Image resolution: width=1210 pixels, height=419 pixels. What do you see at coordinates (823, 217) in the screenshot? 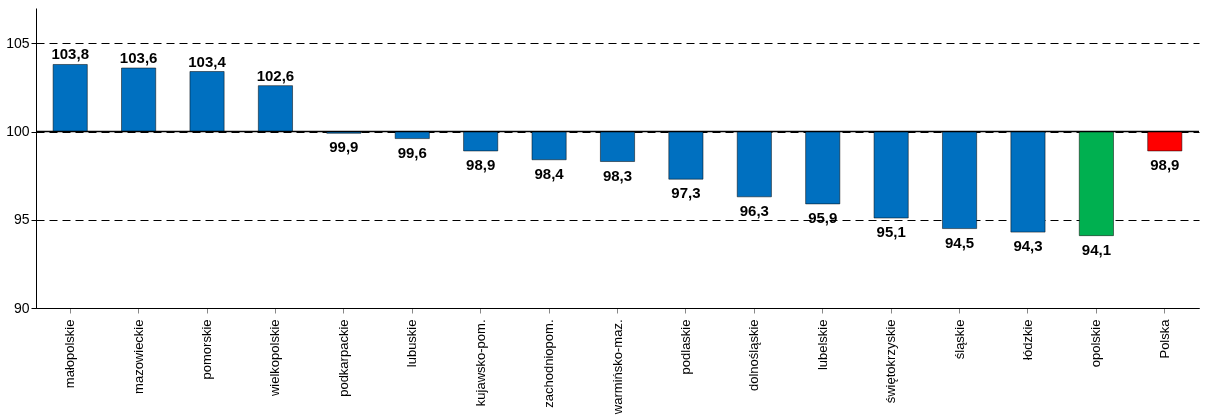
I see `data-label: 95,9` at bounding box center [823, 217].